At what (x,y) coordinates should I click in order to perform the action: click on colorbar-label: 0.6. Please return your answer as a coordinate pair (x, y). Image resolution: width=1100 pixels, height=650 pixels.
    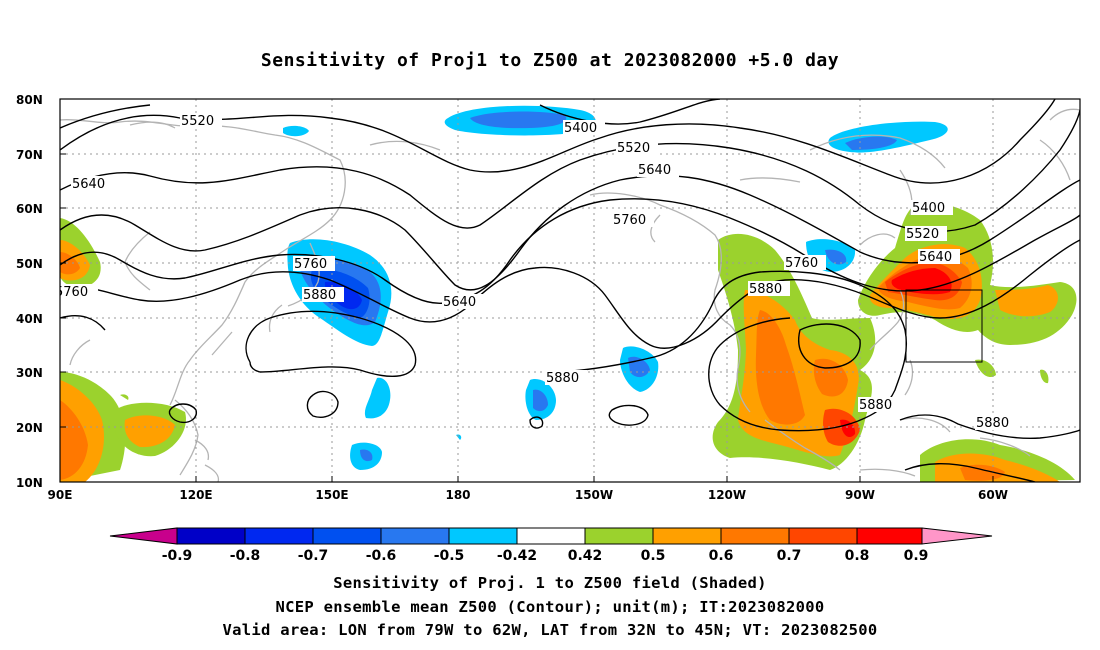
    Looking at the image, I should click on (721, 556).